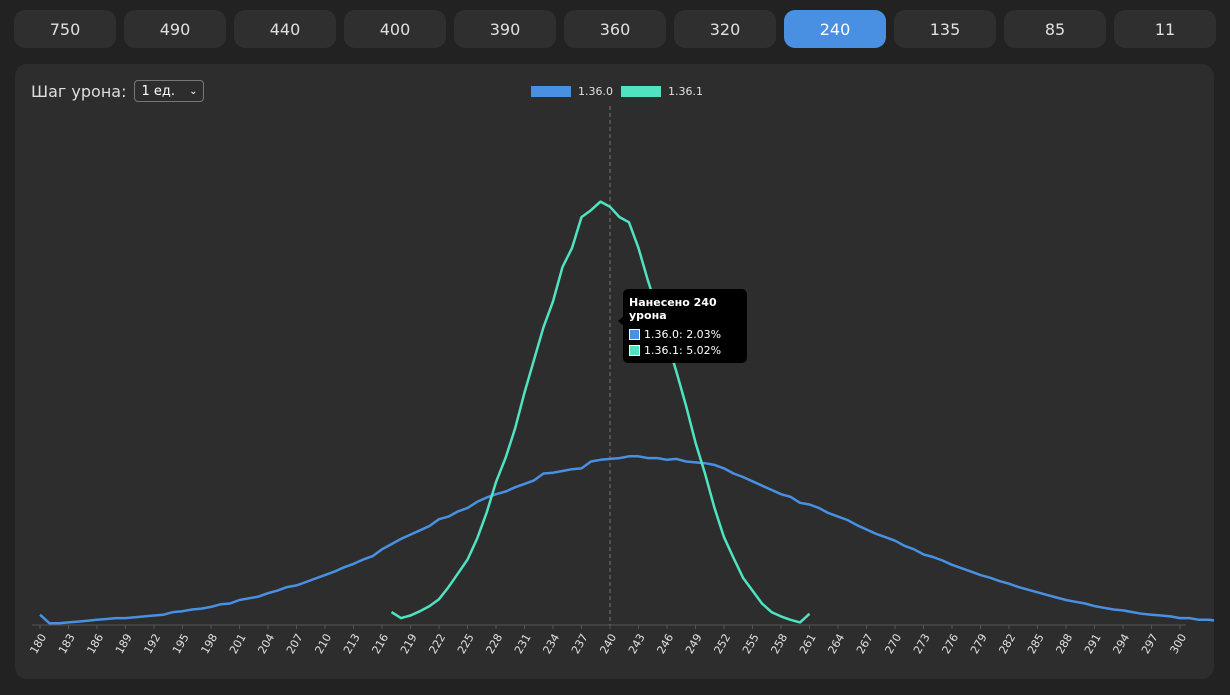 The width and height of the screenshot is (1230, 695). I want to click on x-tick-label-255: 255, so click(751, 644).